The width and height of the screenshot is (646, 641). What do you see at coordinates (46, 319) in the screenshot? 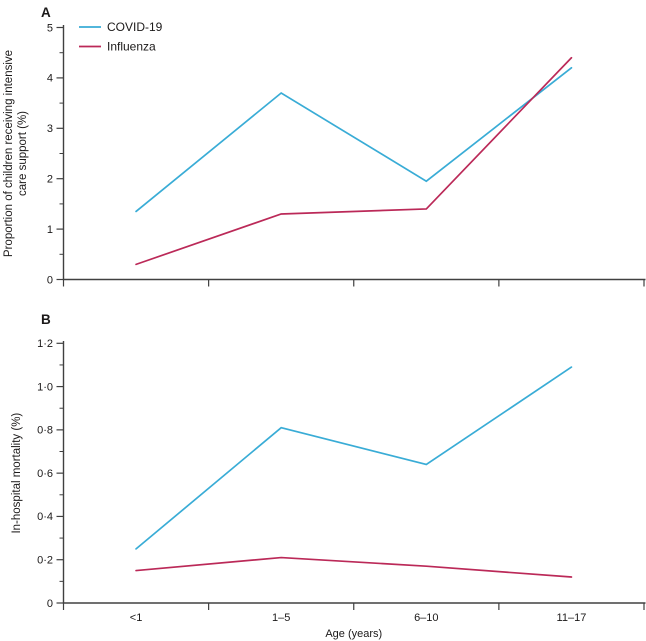
I see `panel-b-title: B` at bounding box center [46, 319].